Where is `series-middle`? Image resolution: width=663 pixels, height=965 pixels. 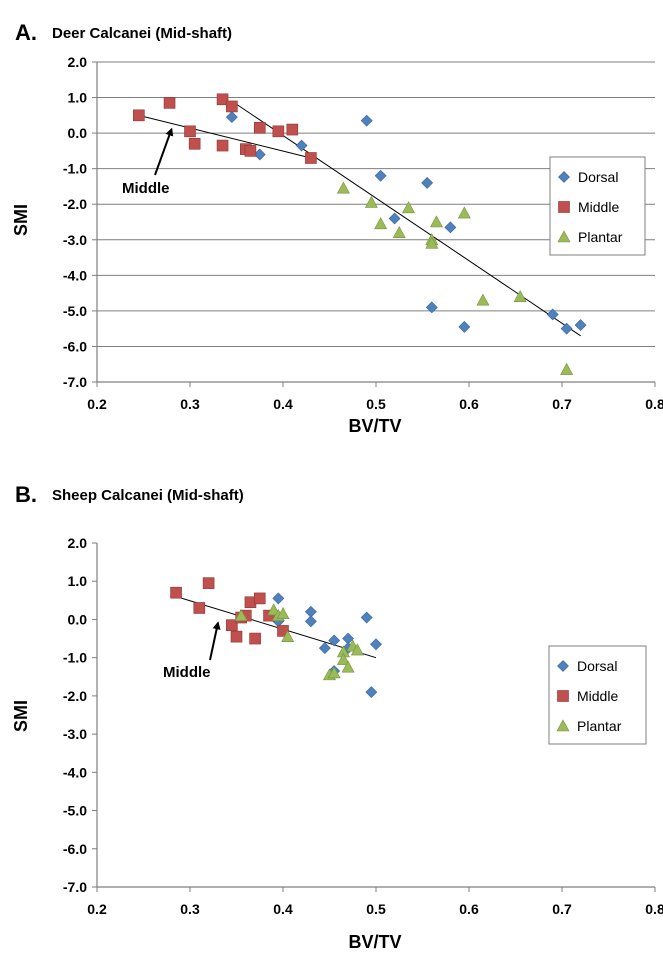 series-middle is located at coordinates (225, 128).